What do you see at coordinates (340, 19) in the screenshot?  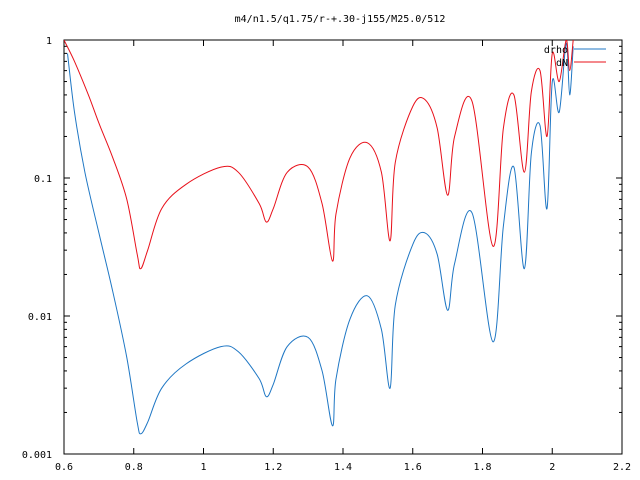 I see `chart-title: m4/n1.5/q1.75/r-+.30-j155/M25.0/512` at bounding box center [340, 19].